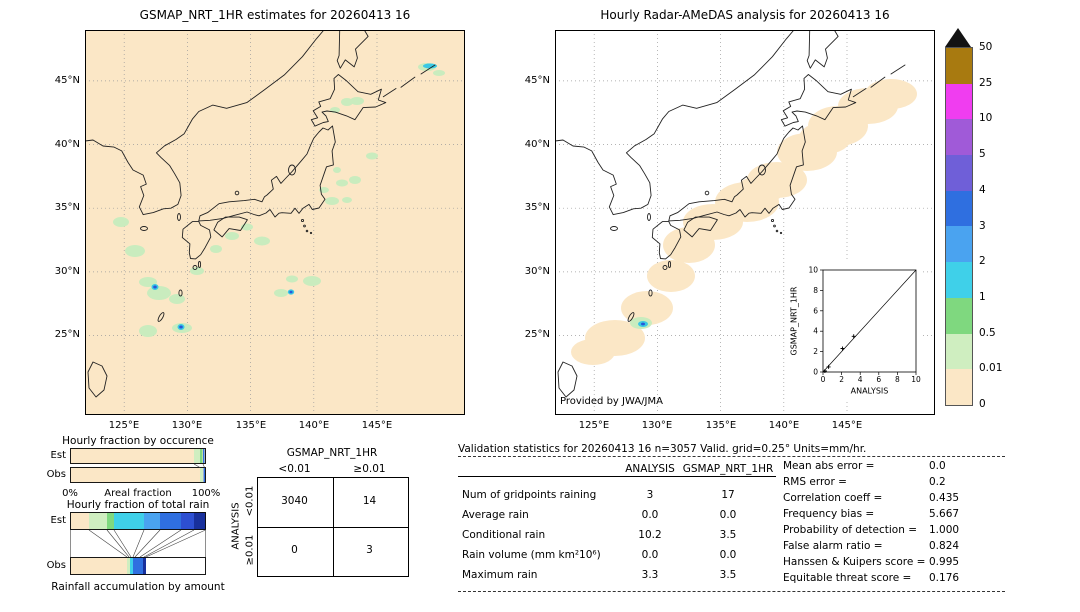  What do you see at coordinates (815, 482) in the screenshot?
I see `metric-label: RMS error =` at bounding box center [815, 482].